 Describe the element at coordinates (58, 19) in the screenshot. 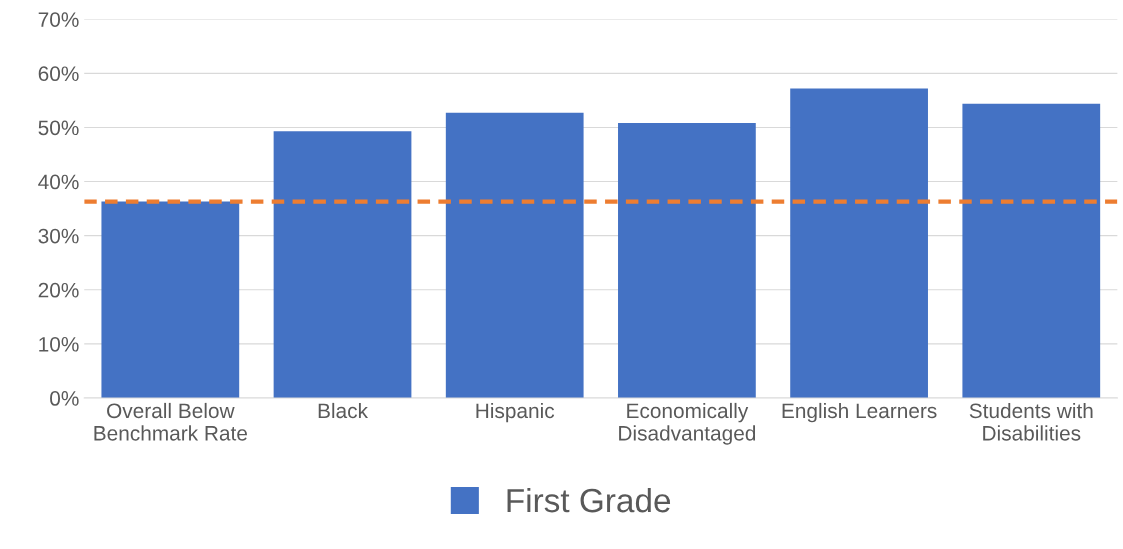

I see `y-tick-label: 70%` at that location.